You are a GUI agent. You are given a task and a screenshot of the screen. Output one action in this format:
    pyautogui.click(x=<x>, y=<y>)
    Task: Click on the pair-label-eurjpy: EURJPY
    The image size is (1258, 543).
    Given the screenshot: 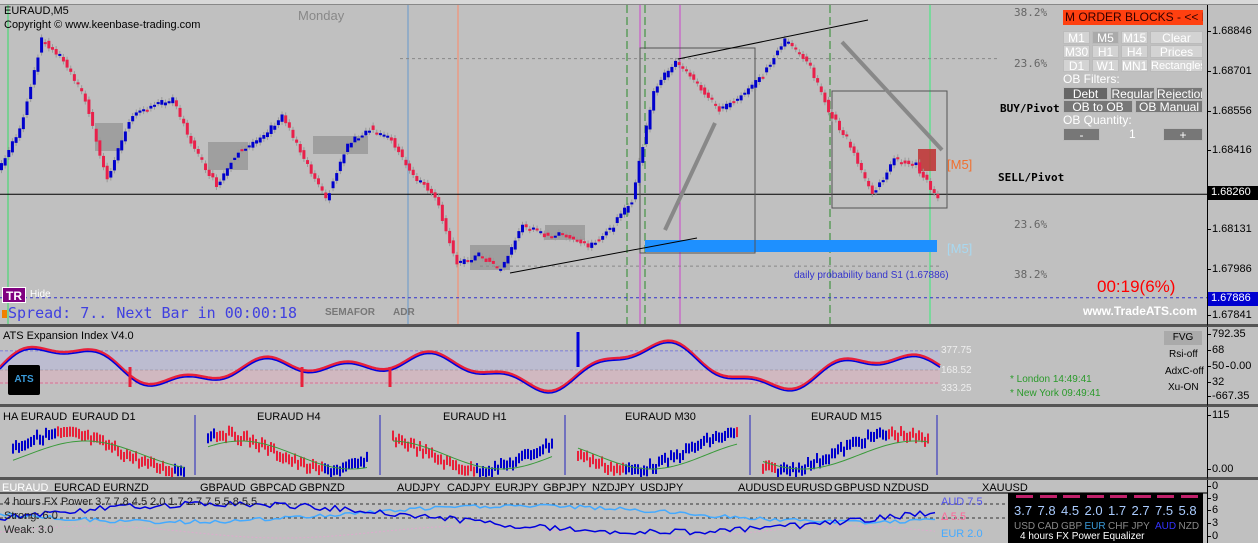 What is the action you would take?
    pyautogui.click(x=517, y=488)
    